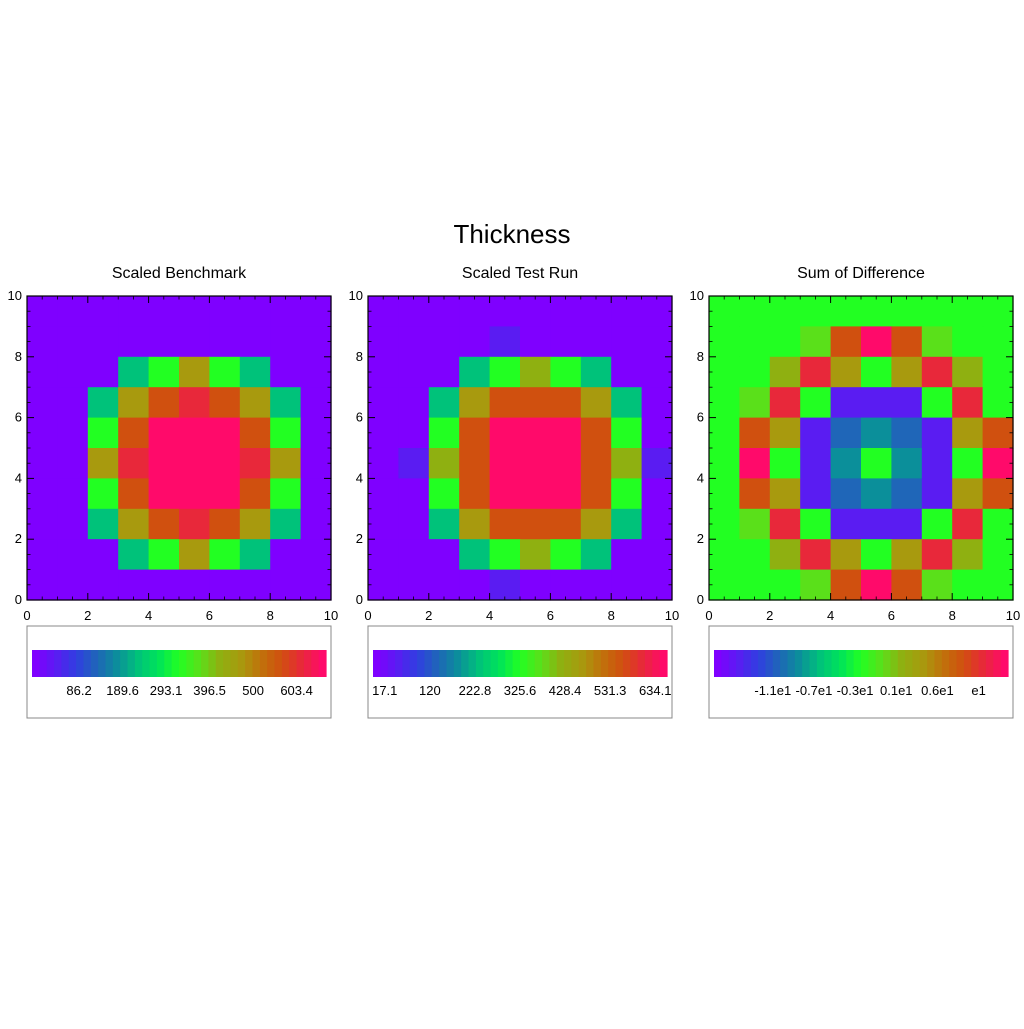 Image resolution: width=1024 pixels, height=1029 pixels. Describe the element at coordinates (772, 690) in the screenshot. I see `colorbar-label: -1.1e1` at that location.